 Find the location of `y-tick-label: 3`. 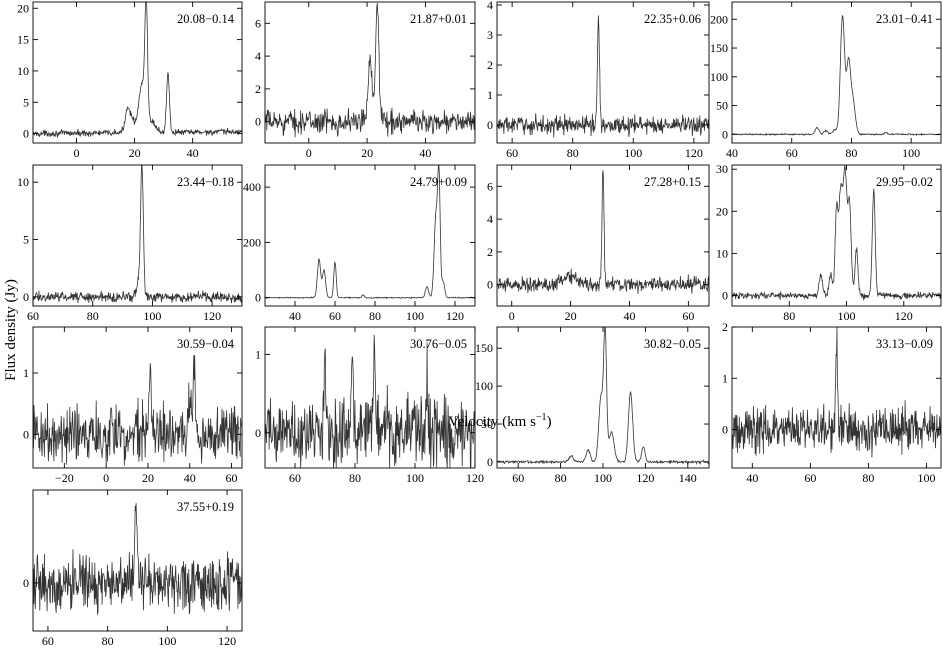

y-tick-label: 3 is located at coordinates (490, 35).